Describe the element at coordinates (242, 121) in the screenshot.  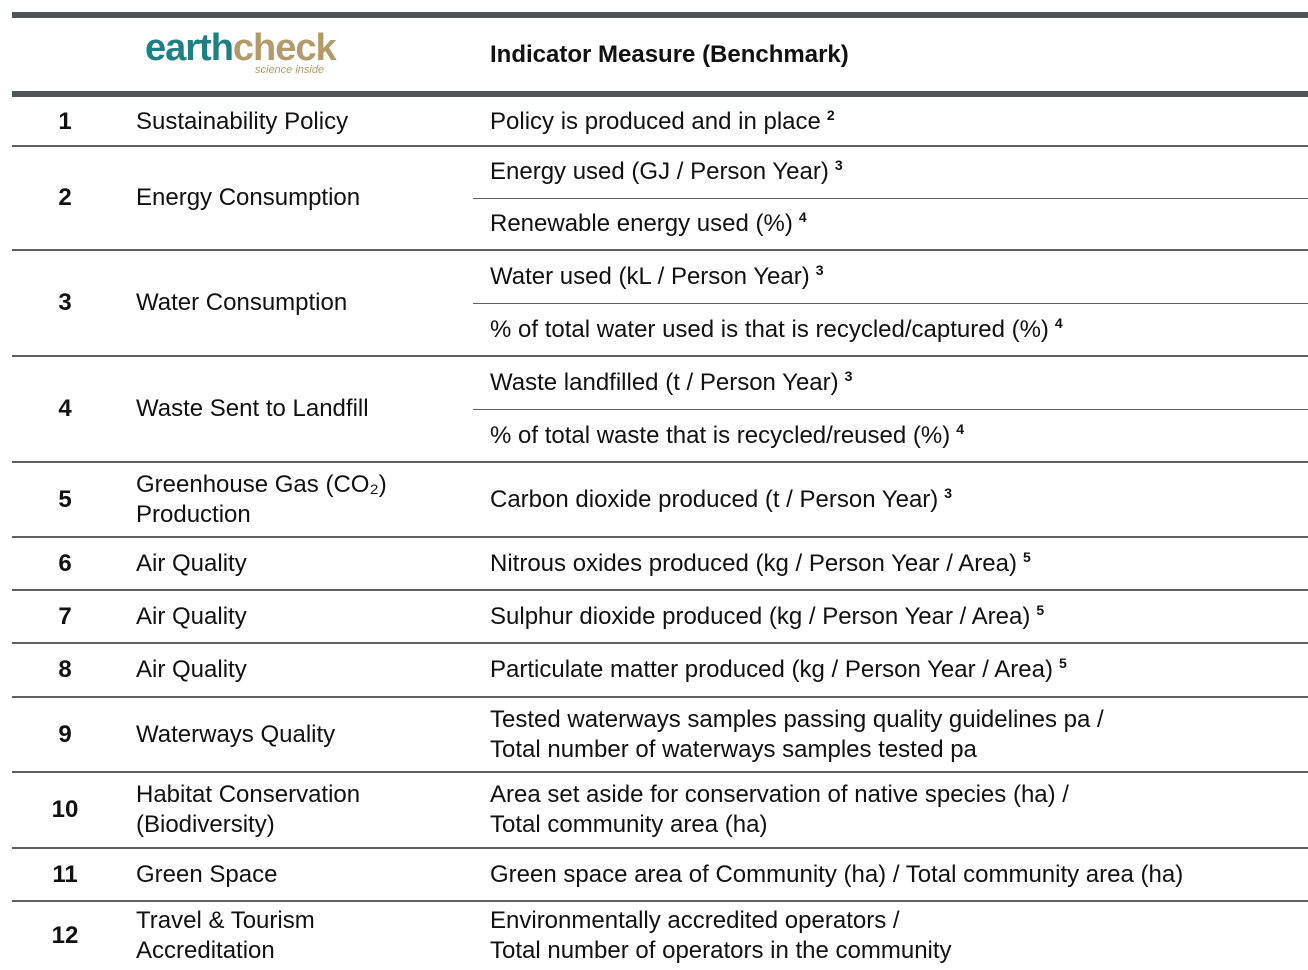
I see `name-line: Sustainability Policy` at that location.